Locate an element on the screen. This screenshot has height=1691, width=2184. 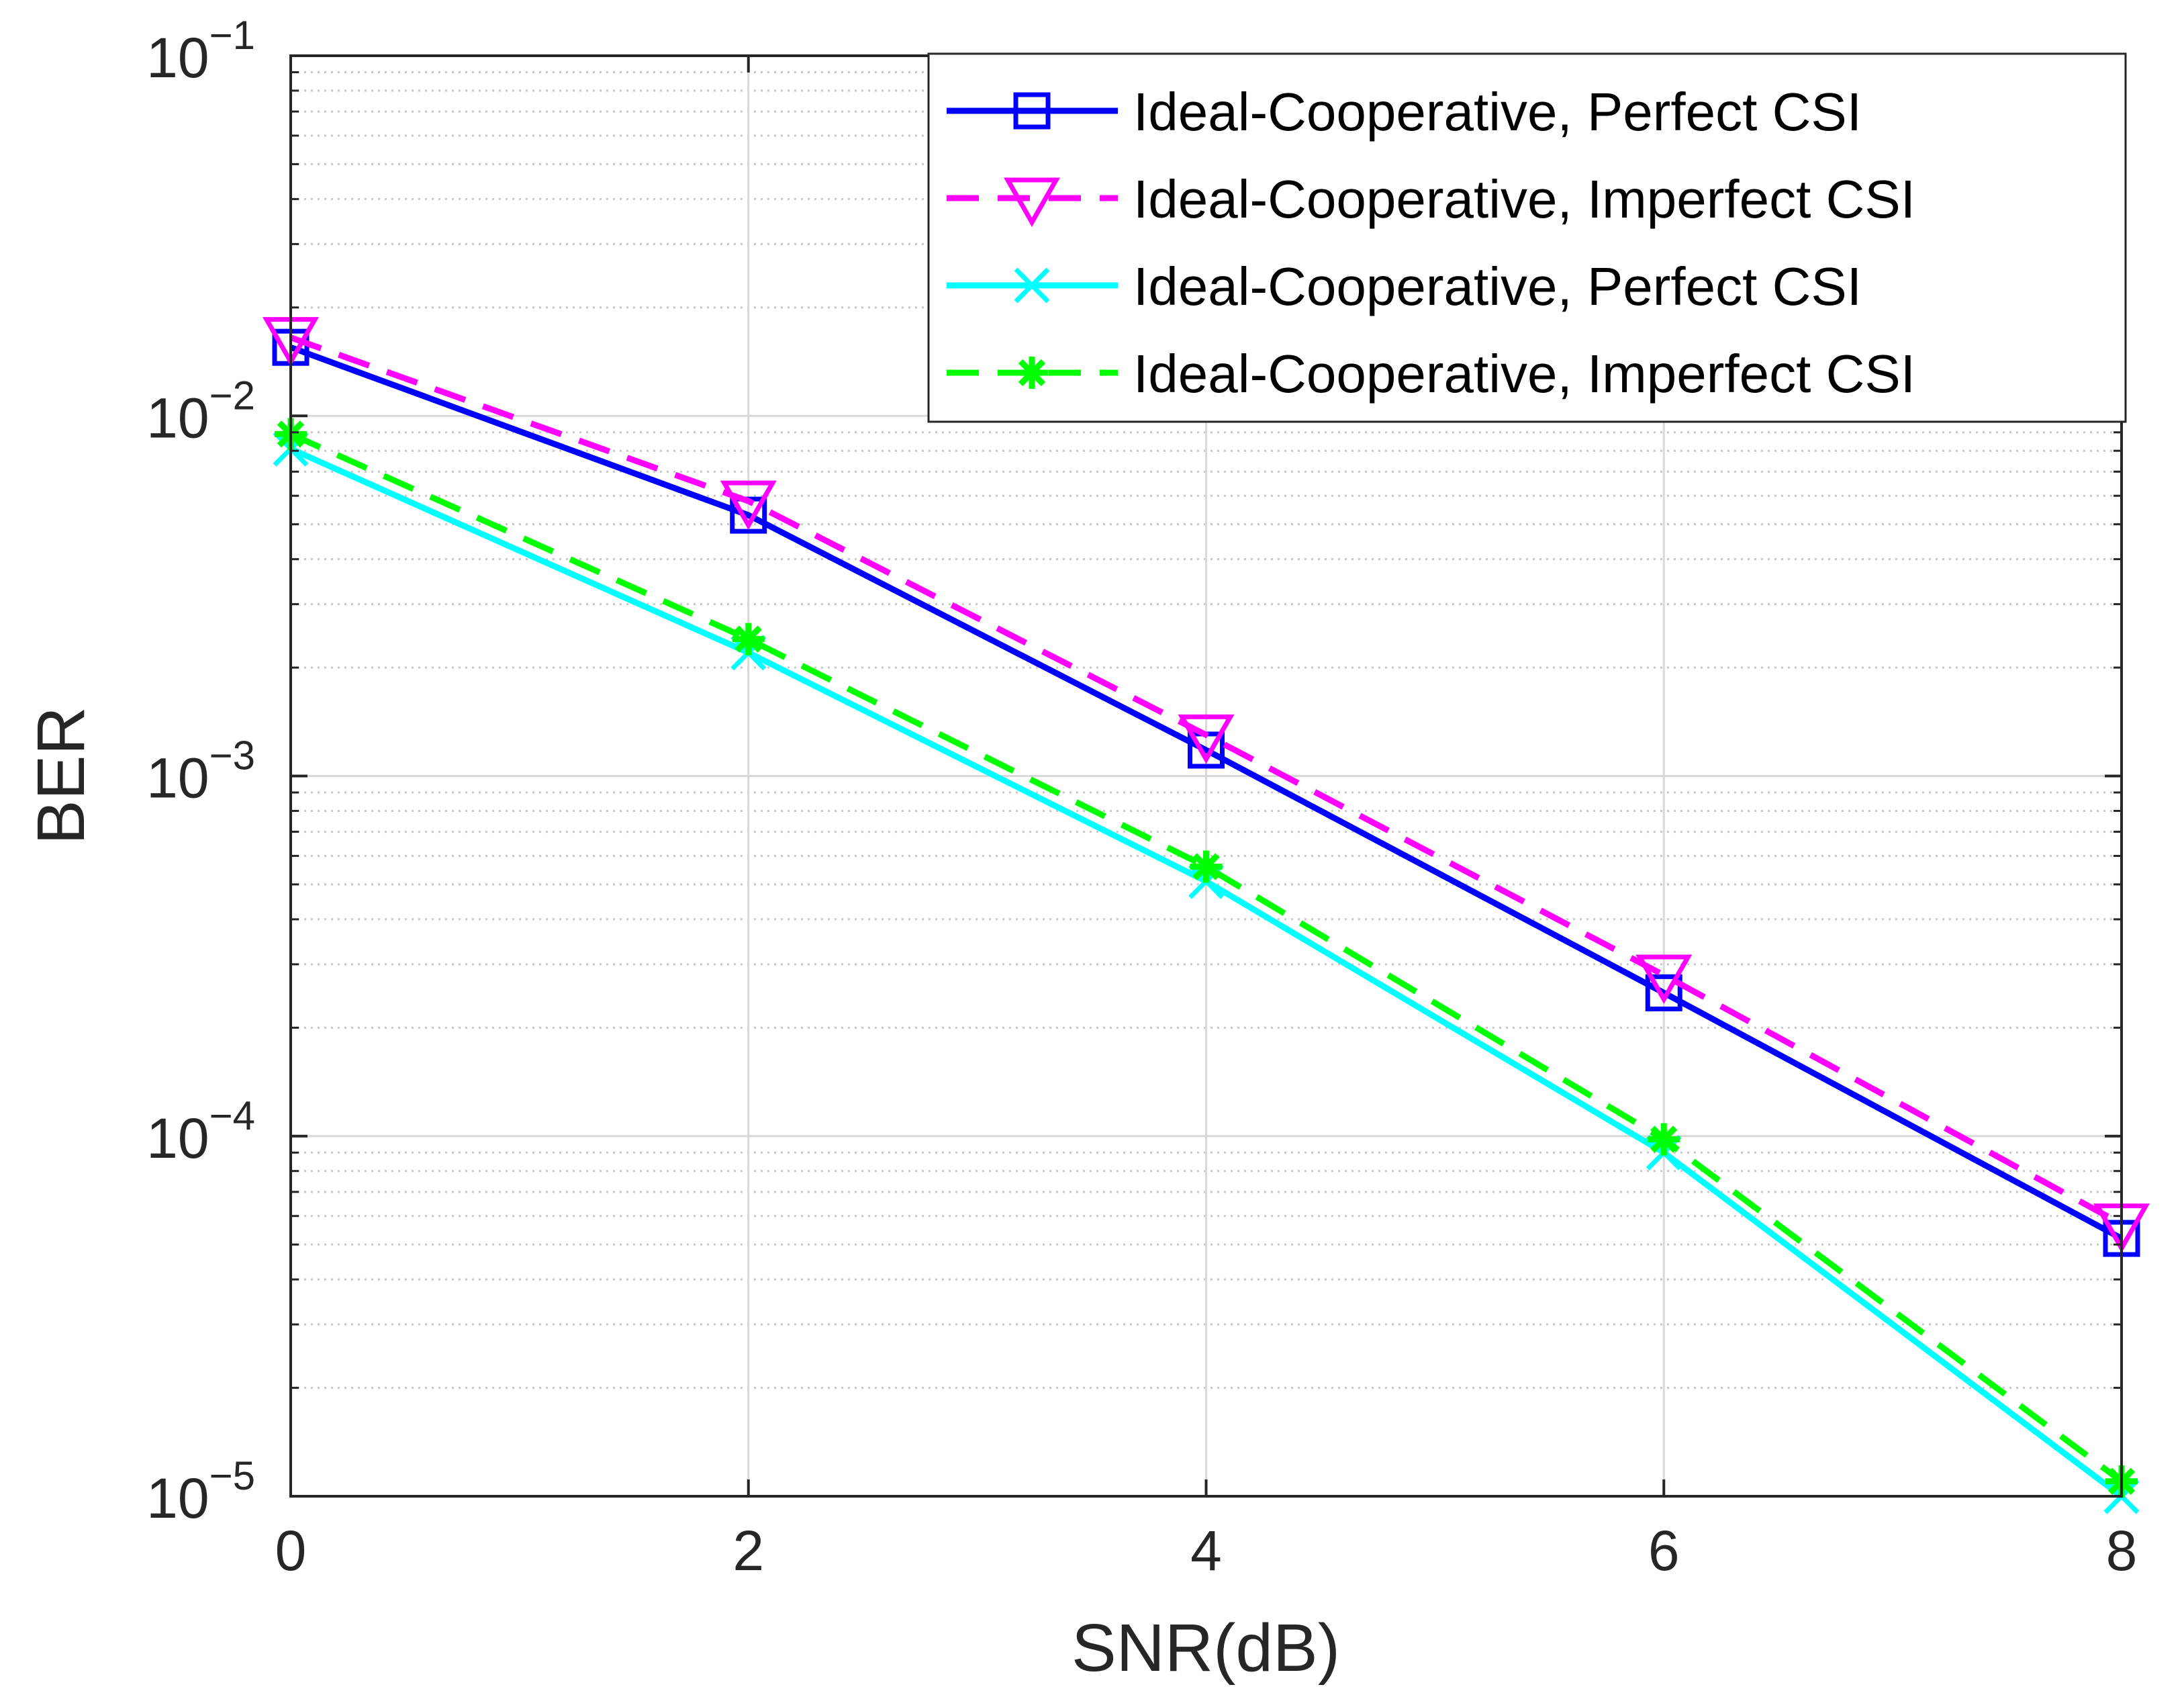
legend-box is located at coordinates (1527, 237).